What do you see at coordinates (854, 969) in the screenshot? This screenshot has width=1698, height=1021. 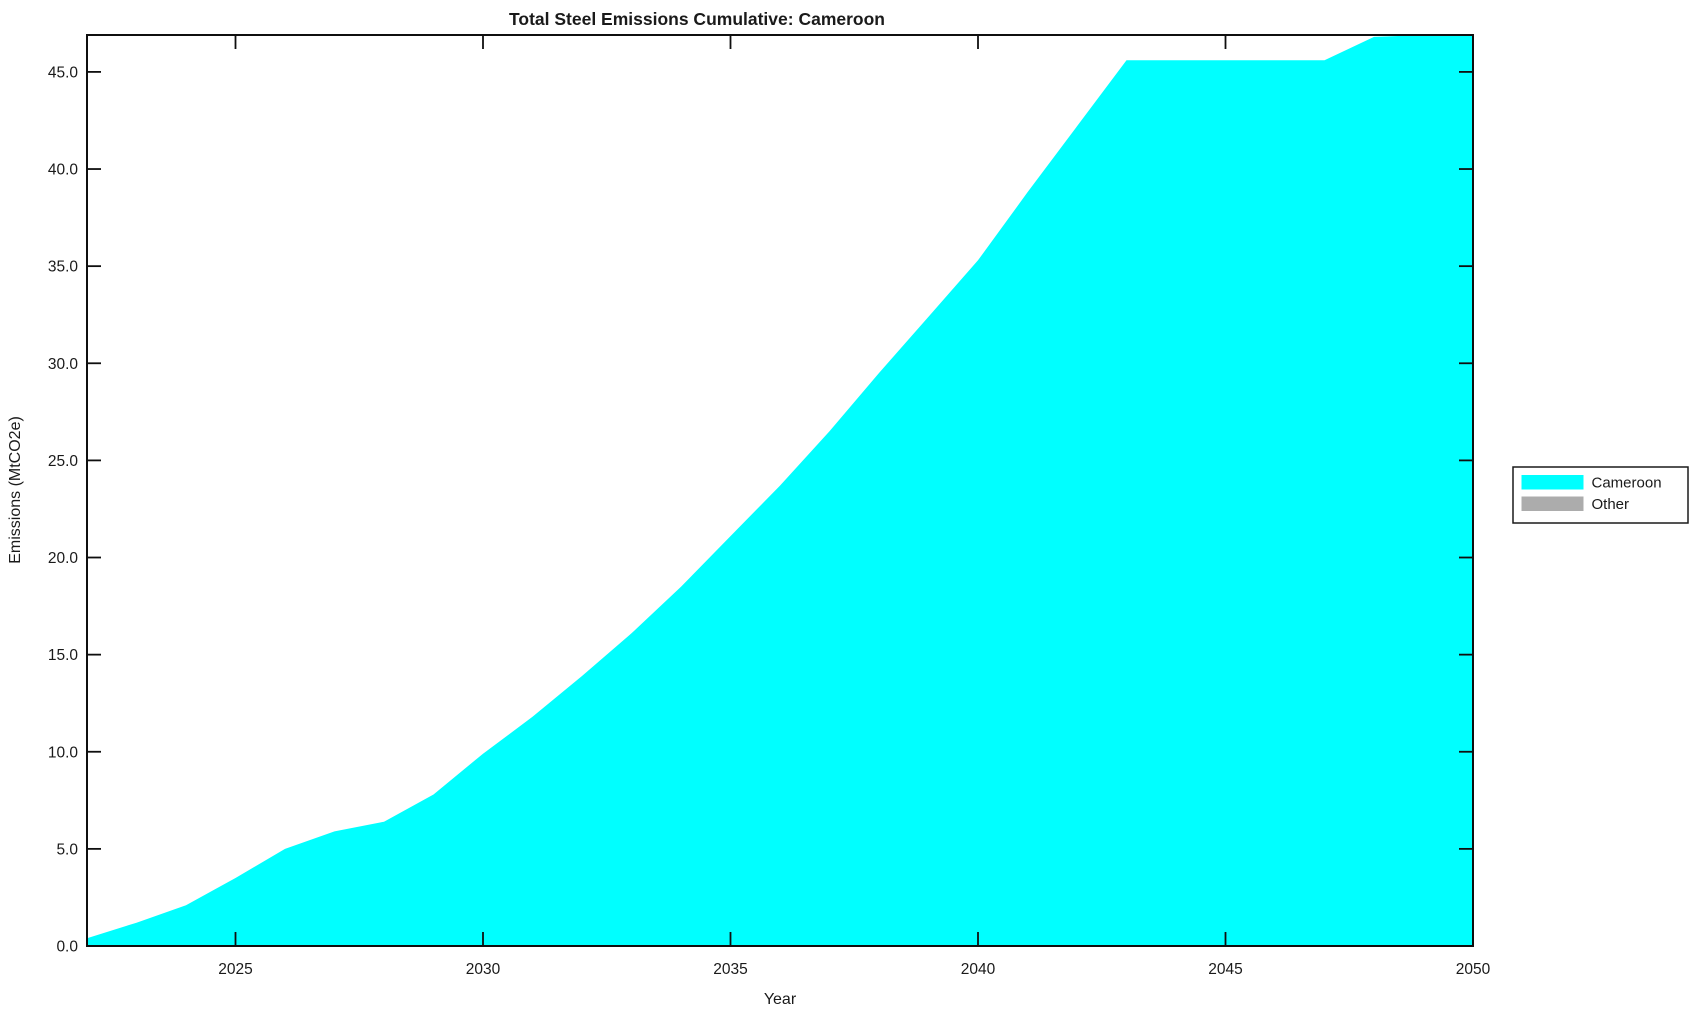 I see `x-tick-labels: 2025 2030 2035 2040 2045 2050` at bounding box center [854, 969].